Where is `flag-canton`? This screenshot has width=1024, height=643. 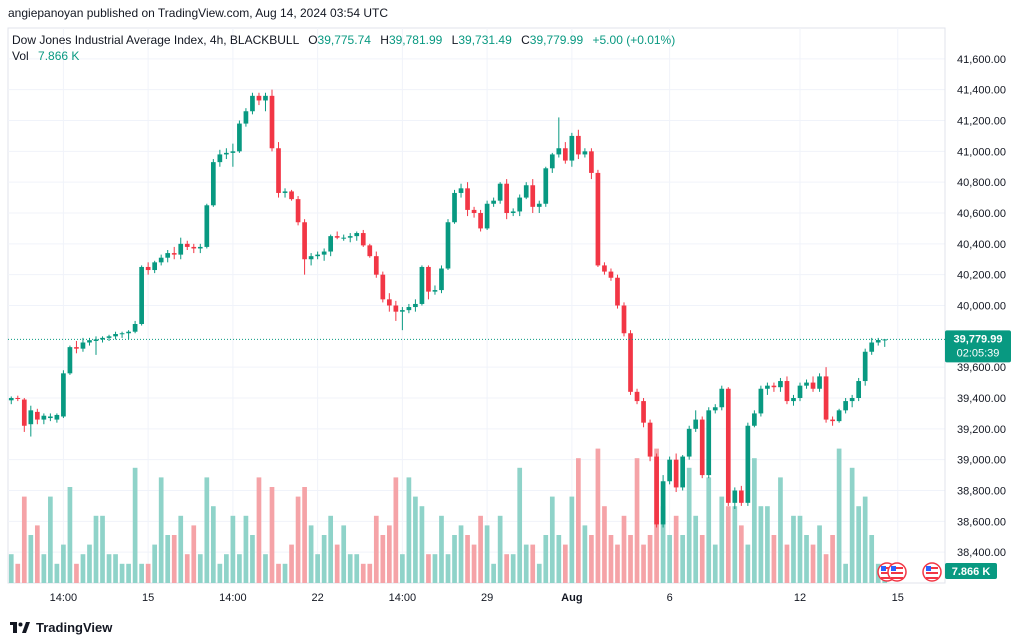 flag-canton is located at coordinates (883, 568).